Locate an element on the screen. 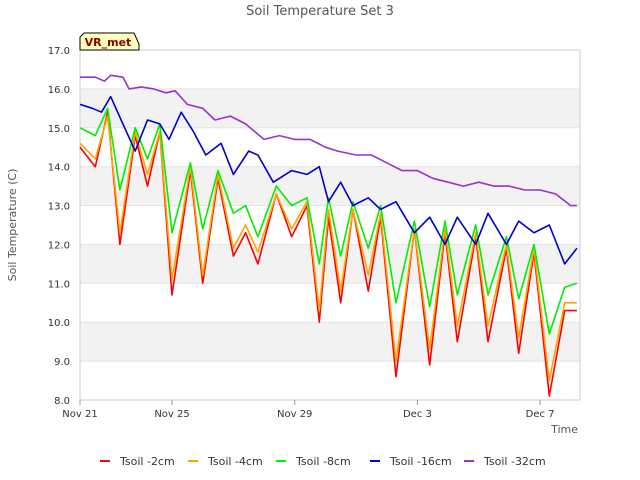 This screenshot has width=640, height=480. annotation-text: VR_met is located at coordinates (108, 42).